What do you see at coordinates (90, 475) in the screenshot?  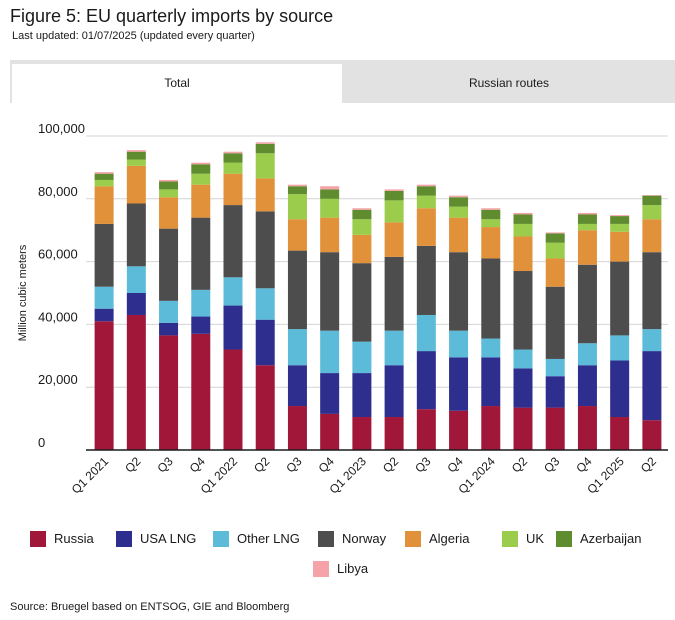 I see `x-tick-label: Q1 2021` at bounding box center [90, 475].